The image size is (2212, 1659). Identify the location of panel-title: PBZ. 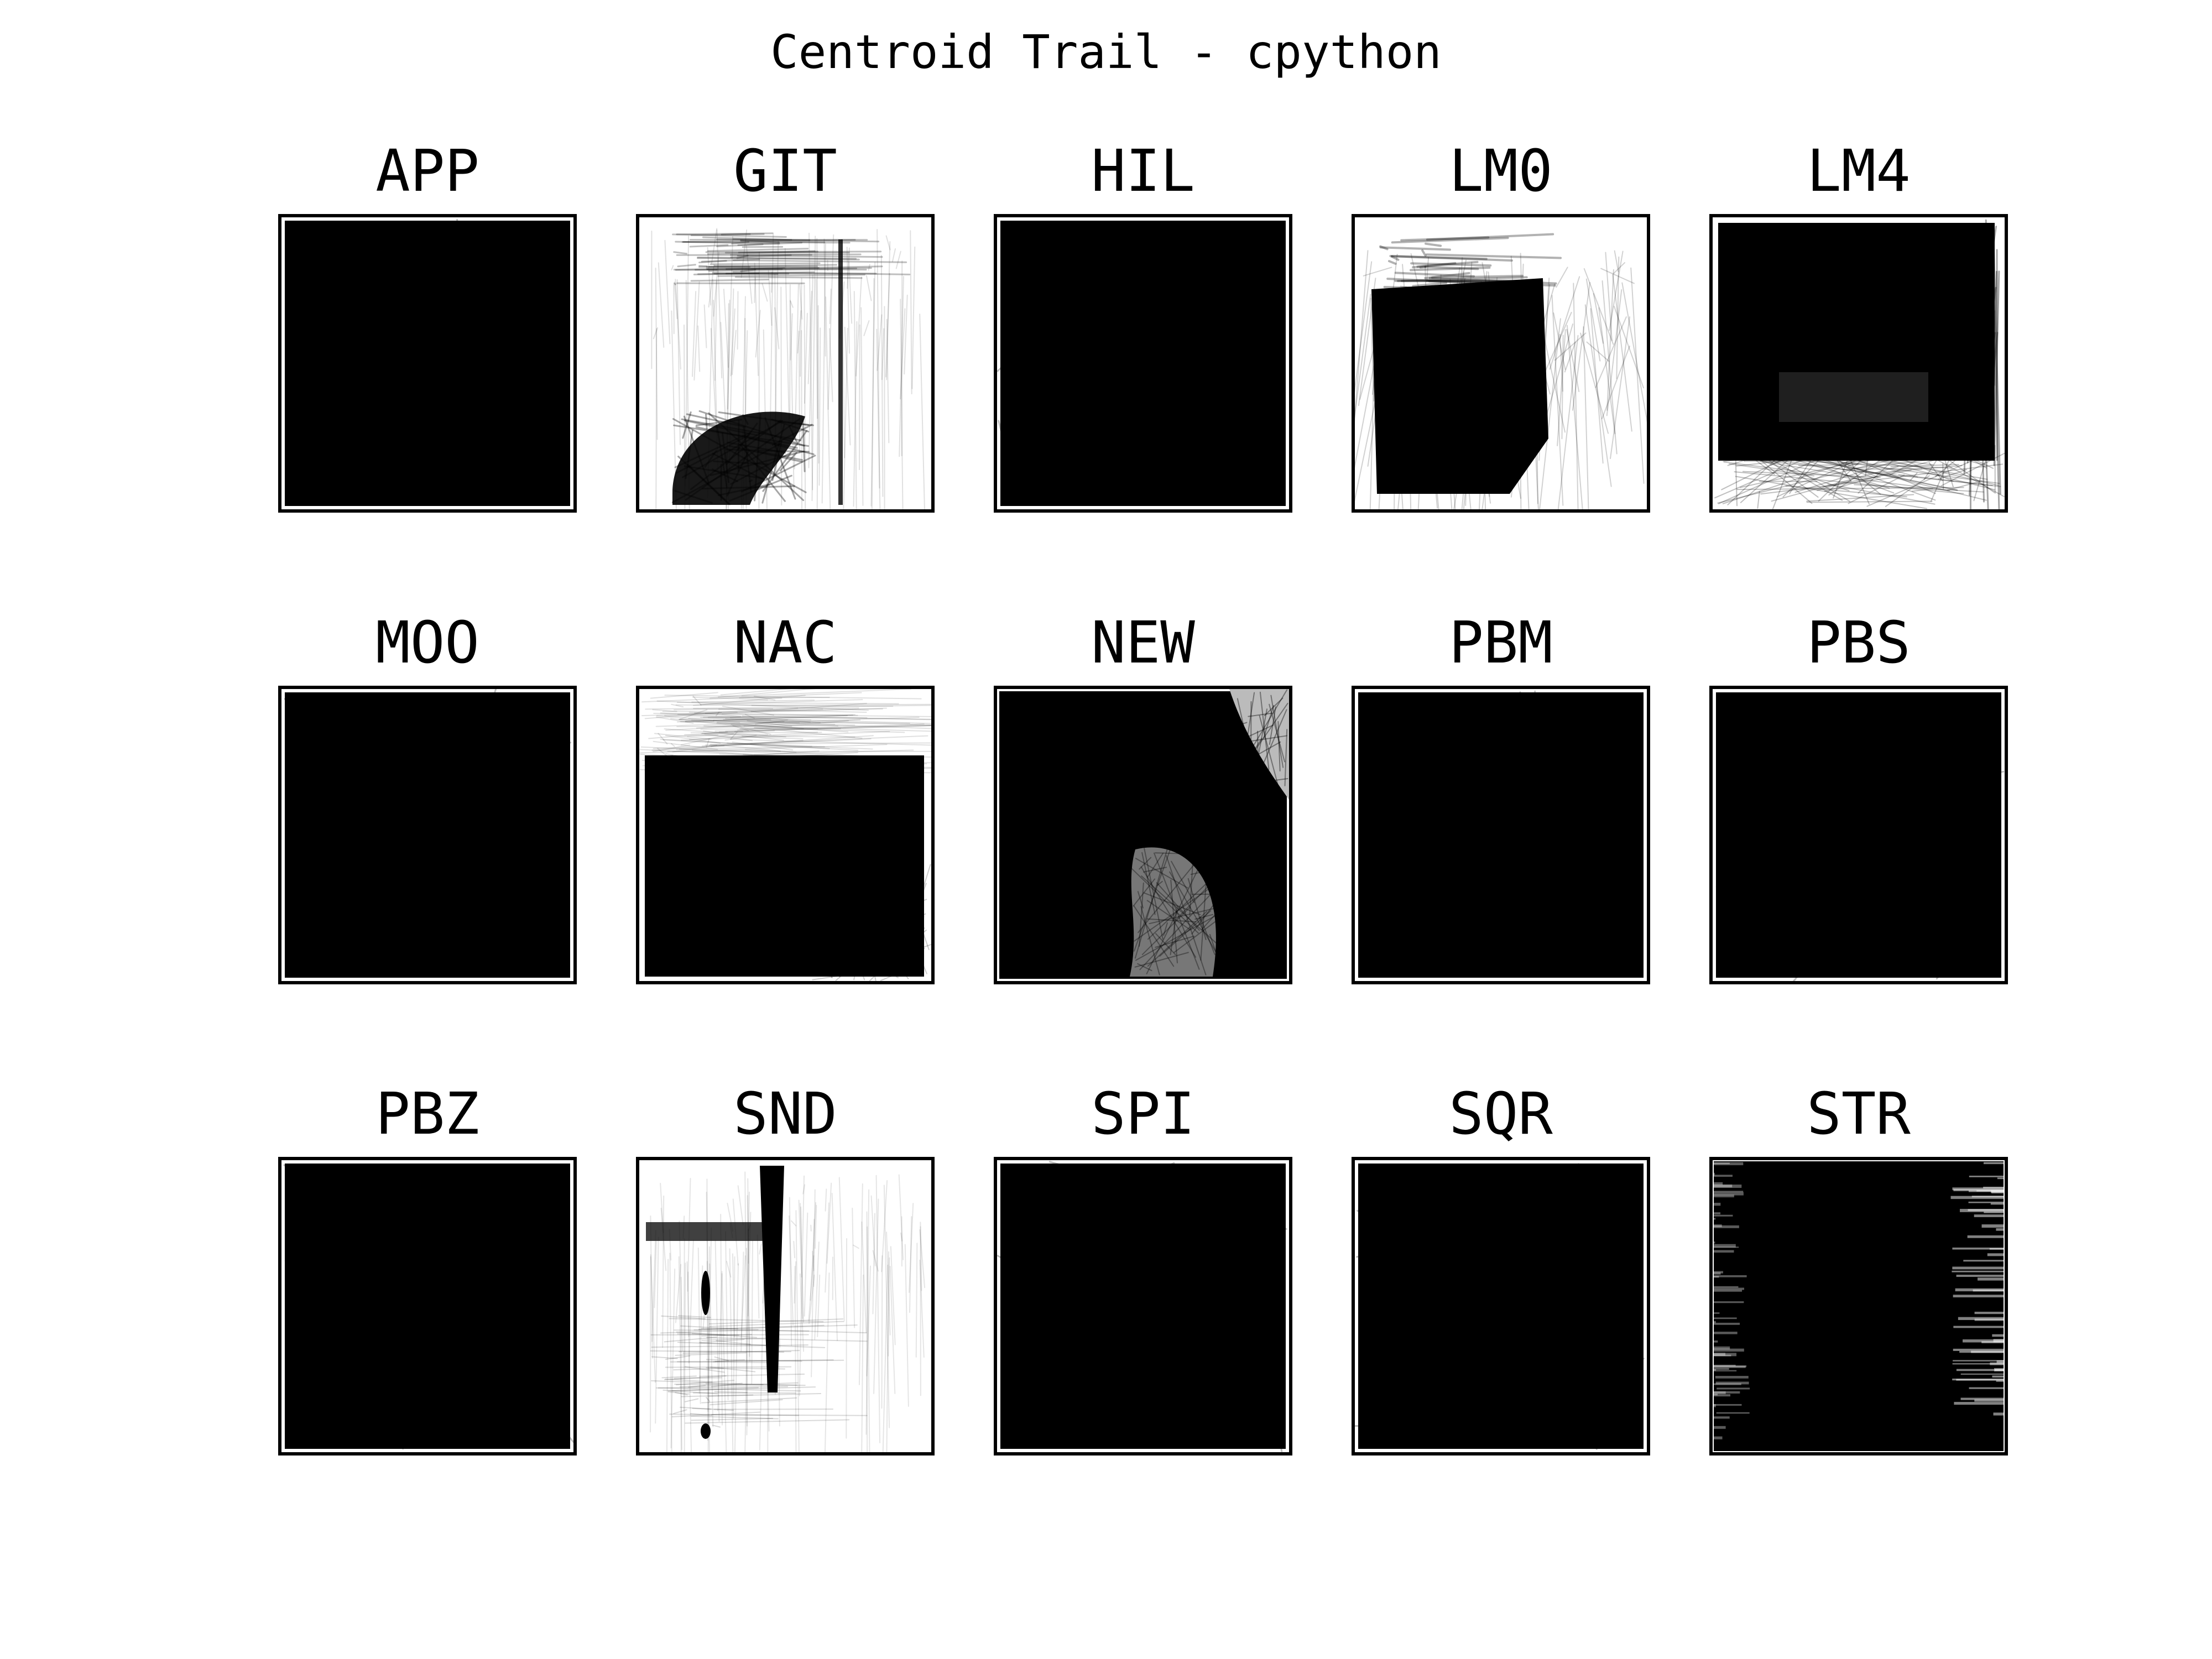
(428, 1114).